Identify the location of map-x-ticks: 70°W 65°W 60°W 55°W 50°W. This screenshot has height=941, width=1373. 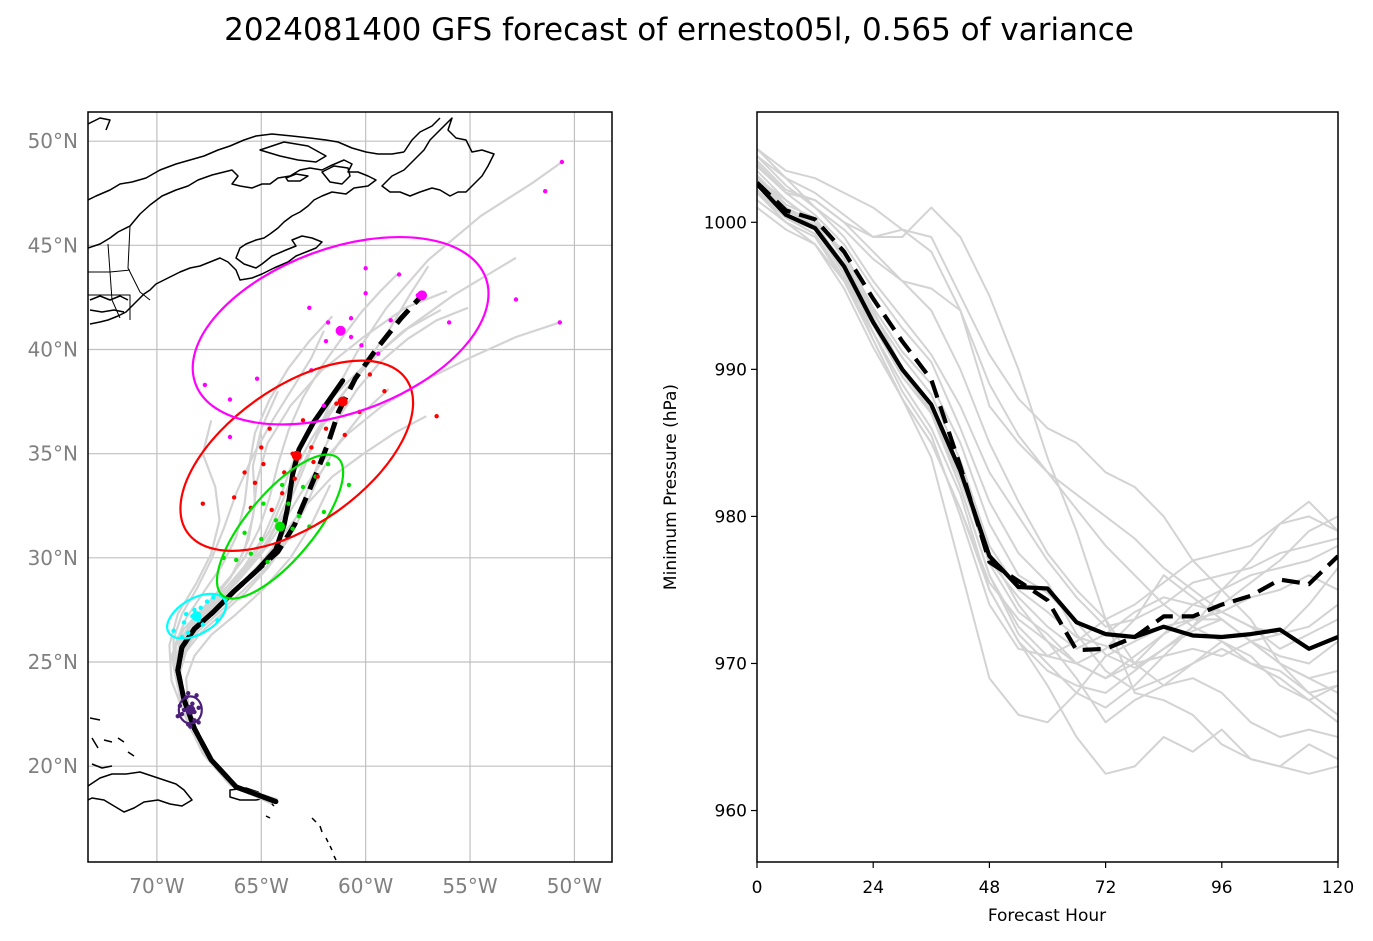
(365, 886).